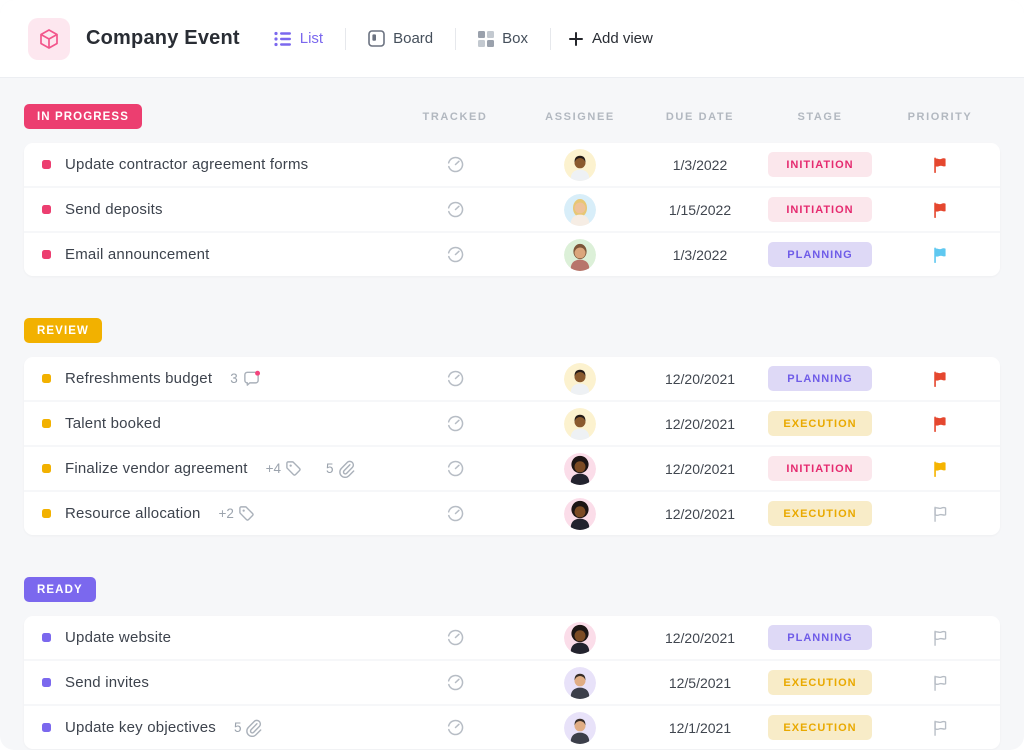 Image resolution: width=1024 pixels, height=750 pixels. What do you see at coordinates (298, 38) in the screenshot?
I see `tab-list: List` at bounding box center [298, 38].